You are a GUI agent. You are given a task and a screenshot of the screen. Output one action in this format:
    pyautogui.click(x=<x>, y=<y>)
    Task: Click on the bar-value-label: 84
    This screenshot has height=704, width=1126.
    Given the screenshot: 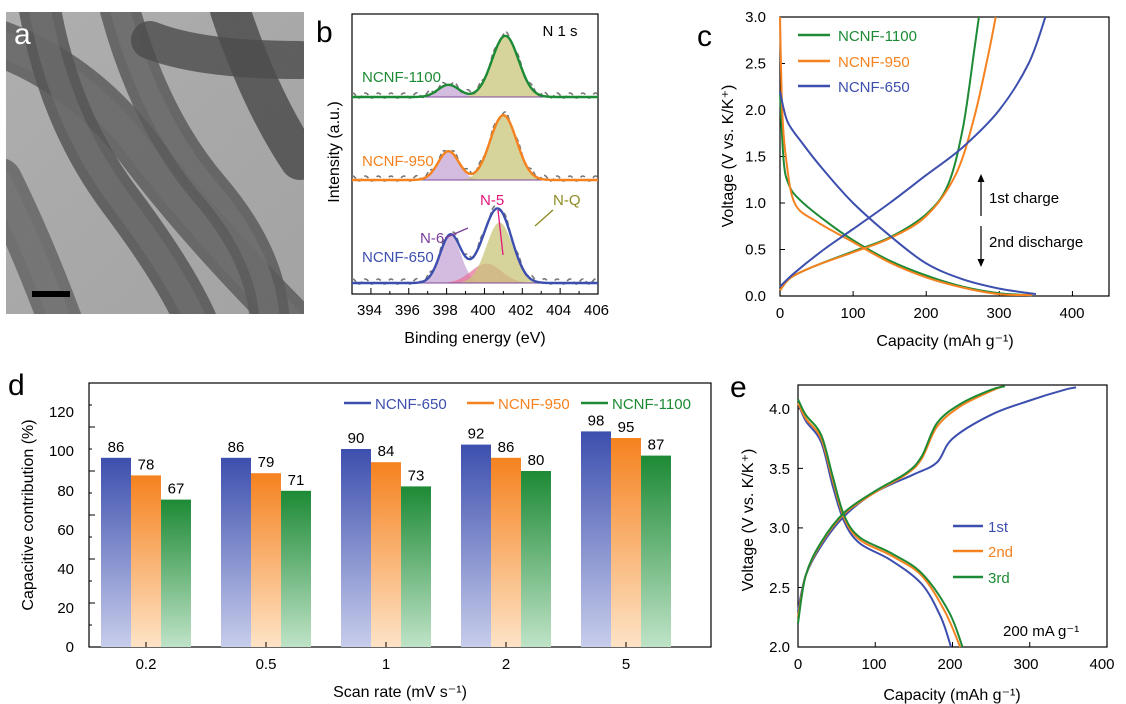 What is the action you would take?
    pyautogui.click(x=386, y=451)
    